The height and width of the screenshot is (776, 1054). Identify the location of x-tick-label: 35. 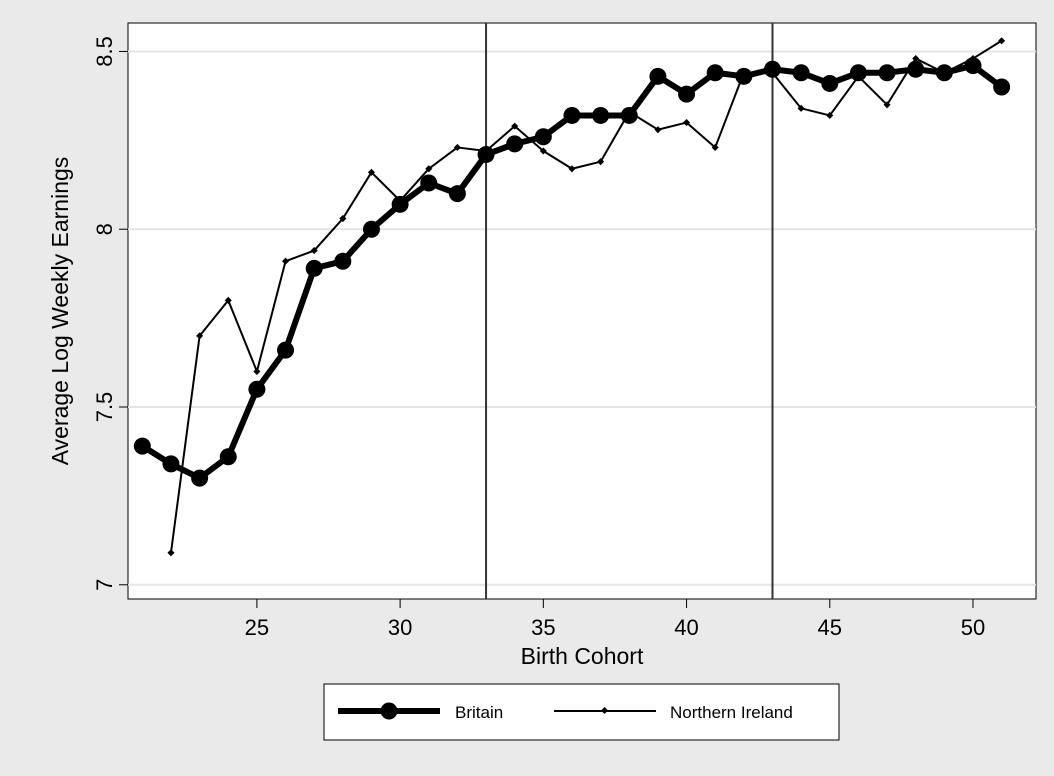
(543, 627).